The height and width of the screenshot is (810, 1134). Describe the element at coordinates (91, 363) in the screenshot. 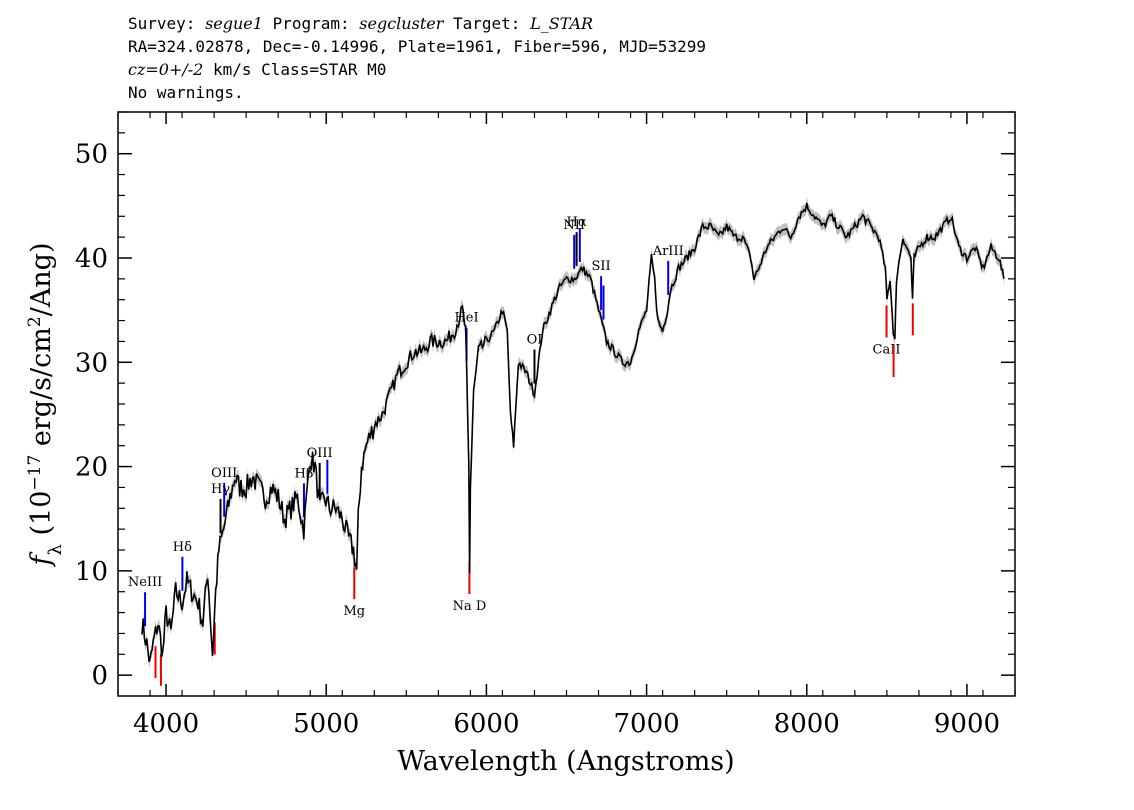

I see `y-tick-label: 30` at that location.